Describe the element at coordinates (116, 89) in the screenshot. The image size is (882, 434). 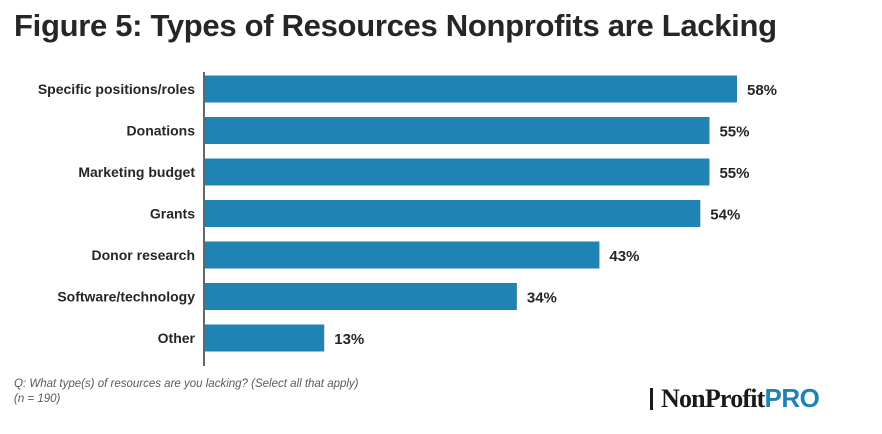
I see `category-label: Specific positions/roles` at that location.